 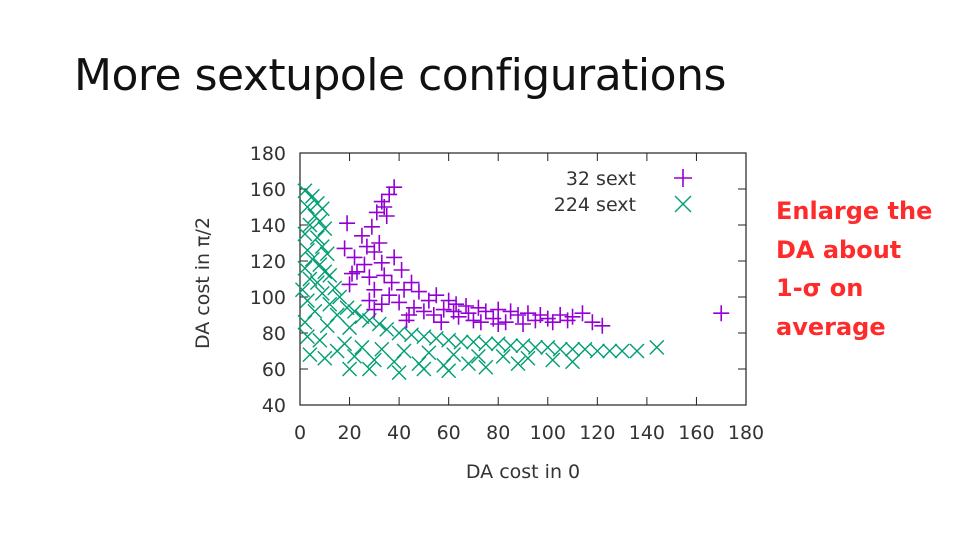 I want to click on x-tick-label: 60, so click(x=449, y=433).